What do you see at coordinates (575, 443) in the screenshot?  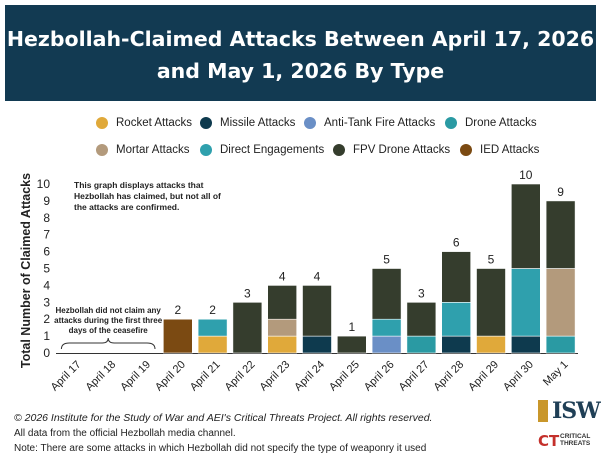 I see `ct-logo-text-2: THREATS` at bounding box center [575, 443].